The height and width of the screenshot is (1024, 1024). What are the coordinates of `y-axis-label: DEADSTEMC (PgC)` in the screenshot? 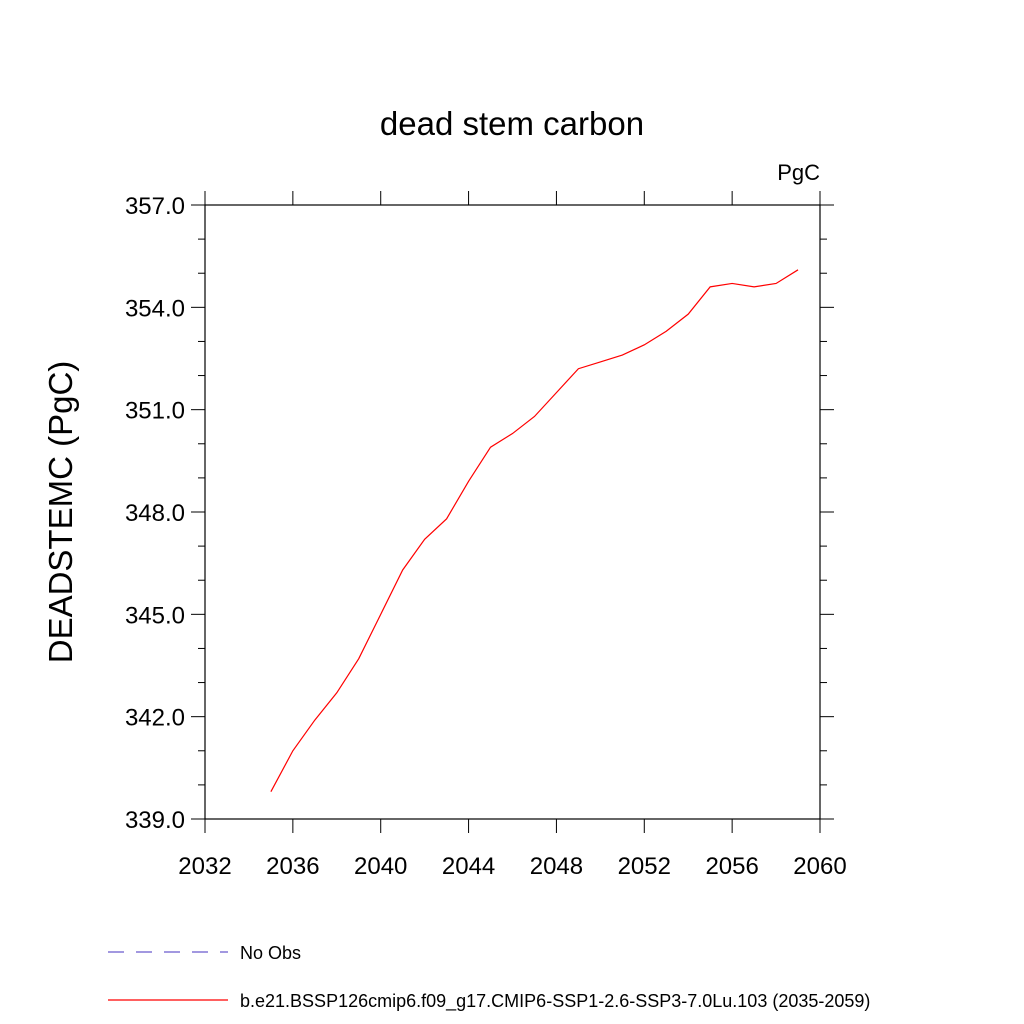 It's located at (60, 512).